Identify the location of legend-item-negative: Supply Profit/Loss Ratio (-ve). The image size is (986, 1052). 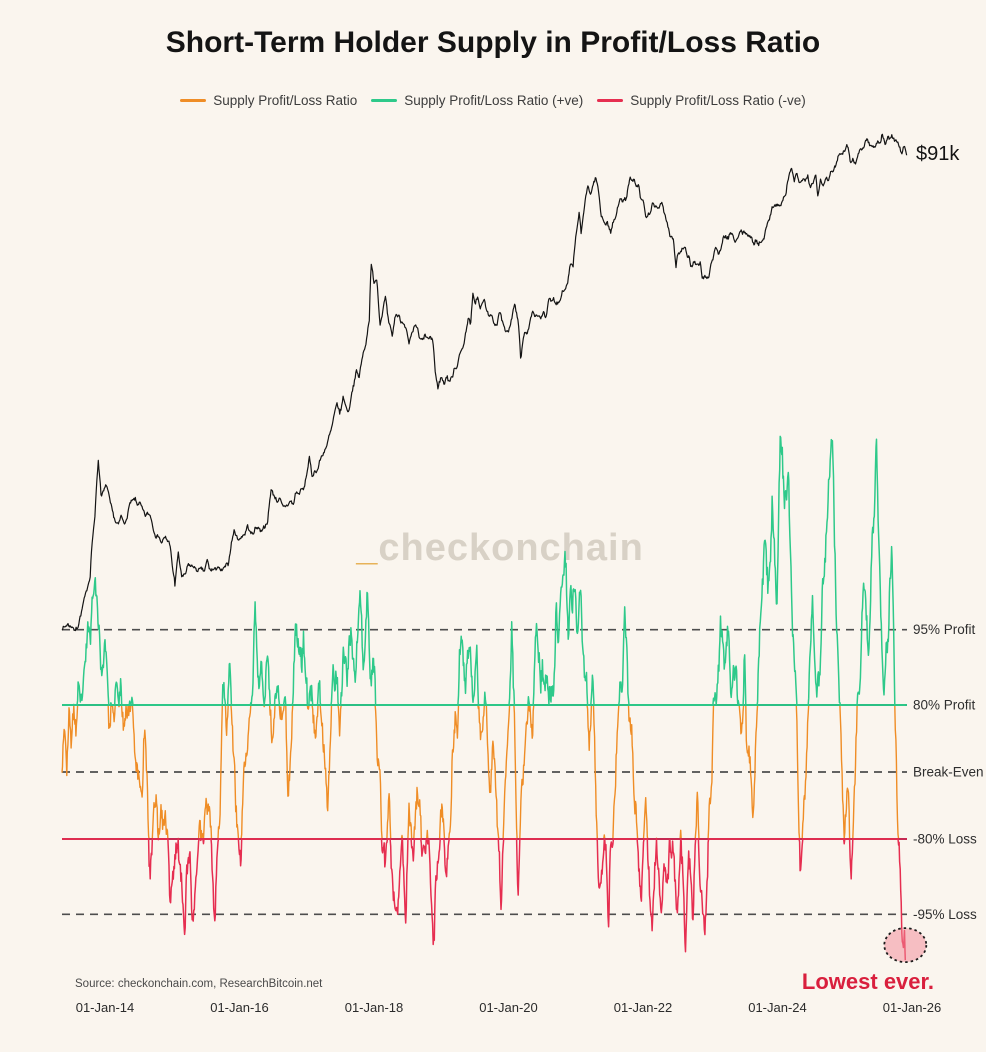
(701, 100).